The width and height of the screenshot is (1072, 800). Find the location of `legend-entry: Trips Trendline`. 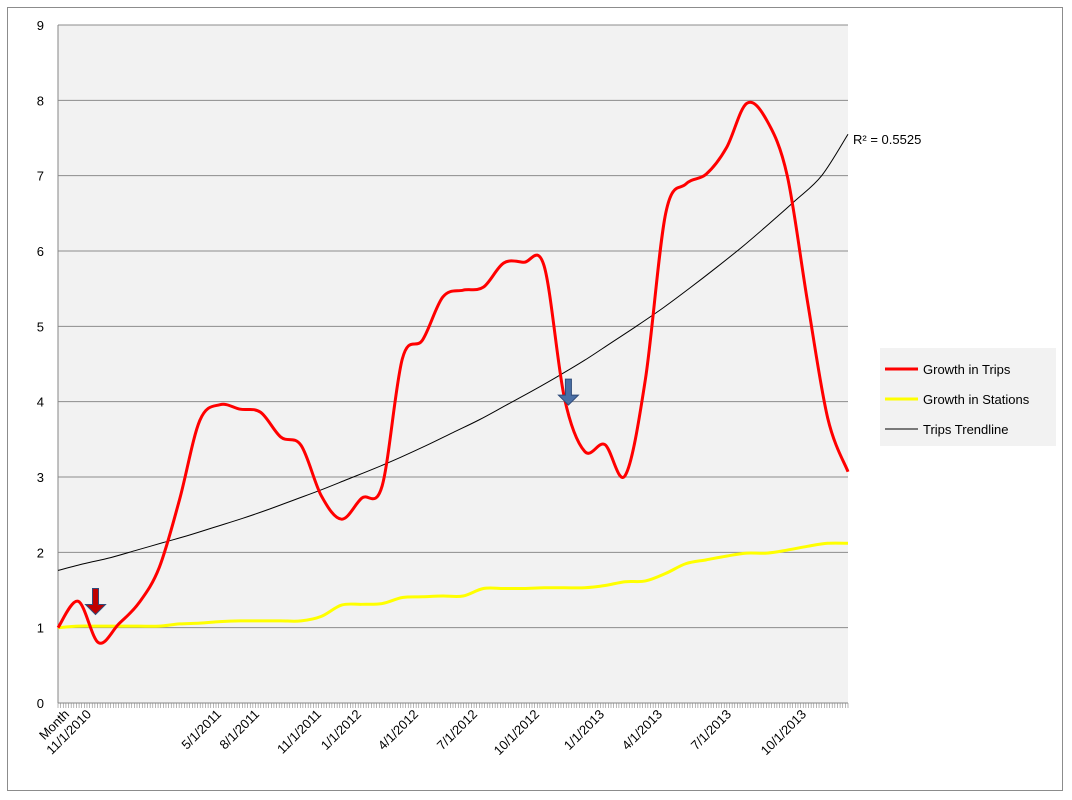

legend-entry: Trips Trendline is located at coordinates (966, 429).